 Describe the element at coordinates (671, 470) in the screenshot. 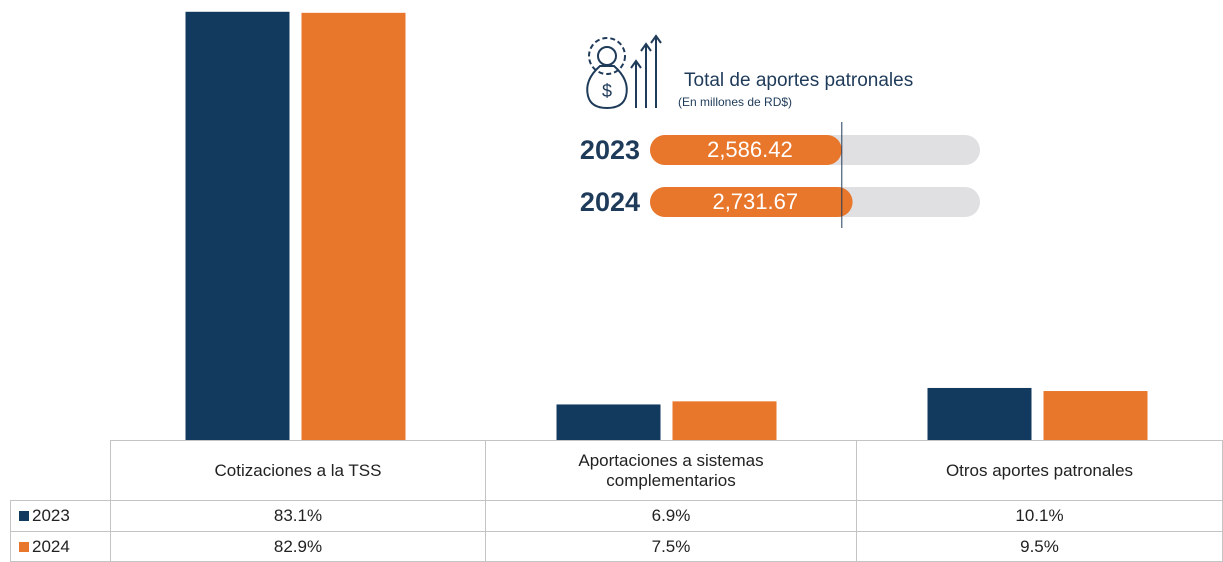

I see `category-label: Aportaciones a sistemas complementarios` at that location.